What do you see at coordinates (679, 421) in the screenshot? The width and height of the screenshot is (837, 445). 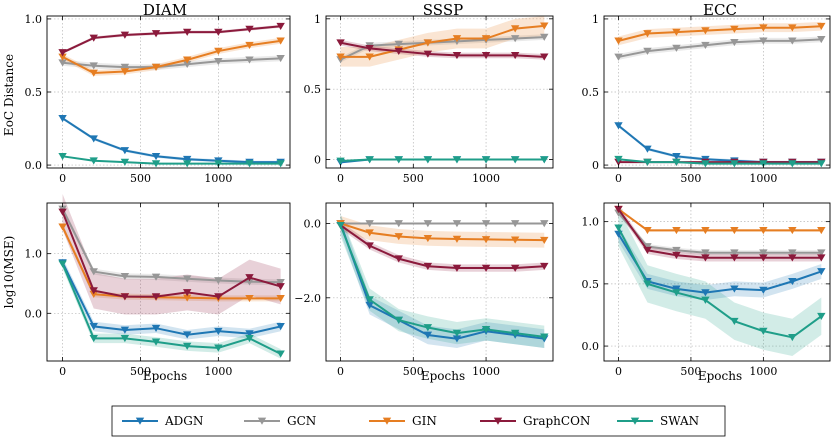 I see `legend-label: SWAN` at bounding box center [679, 421].